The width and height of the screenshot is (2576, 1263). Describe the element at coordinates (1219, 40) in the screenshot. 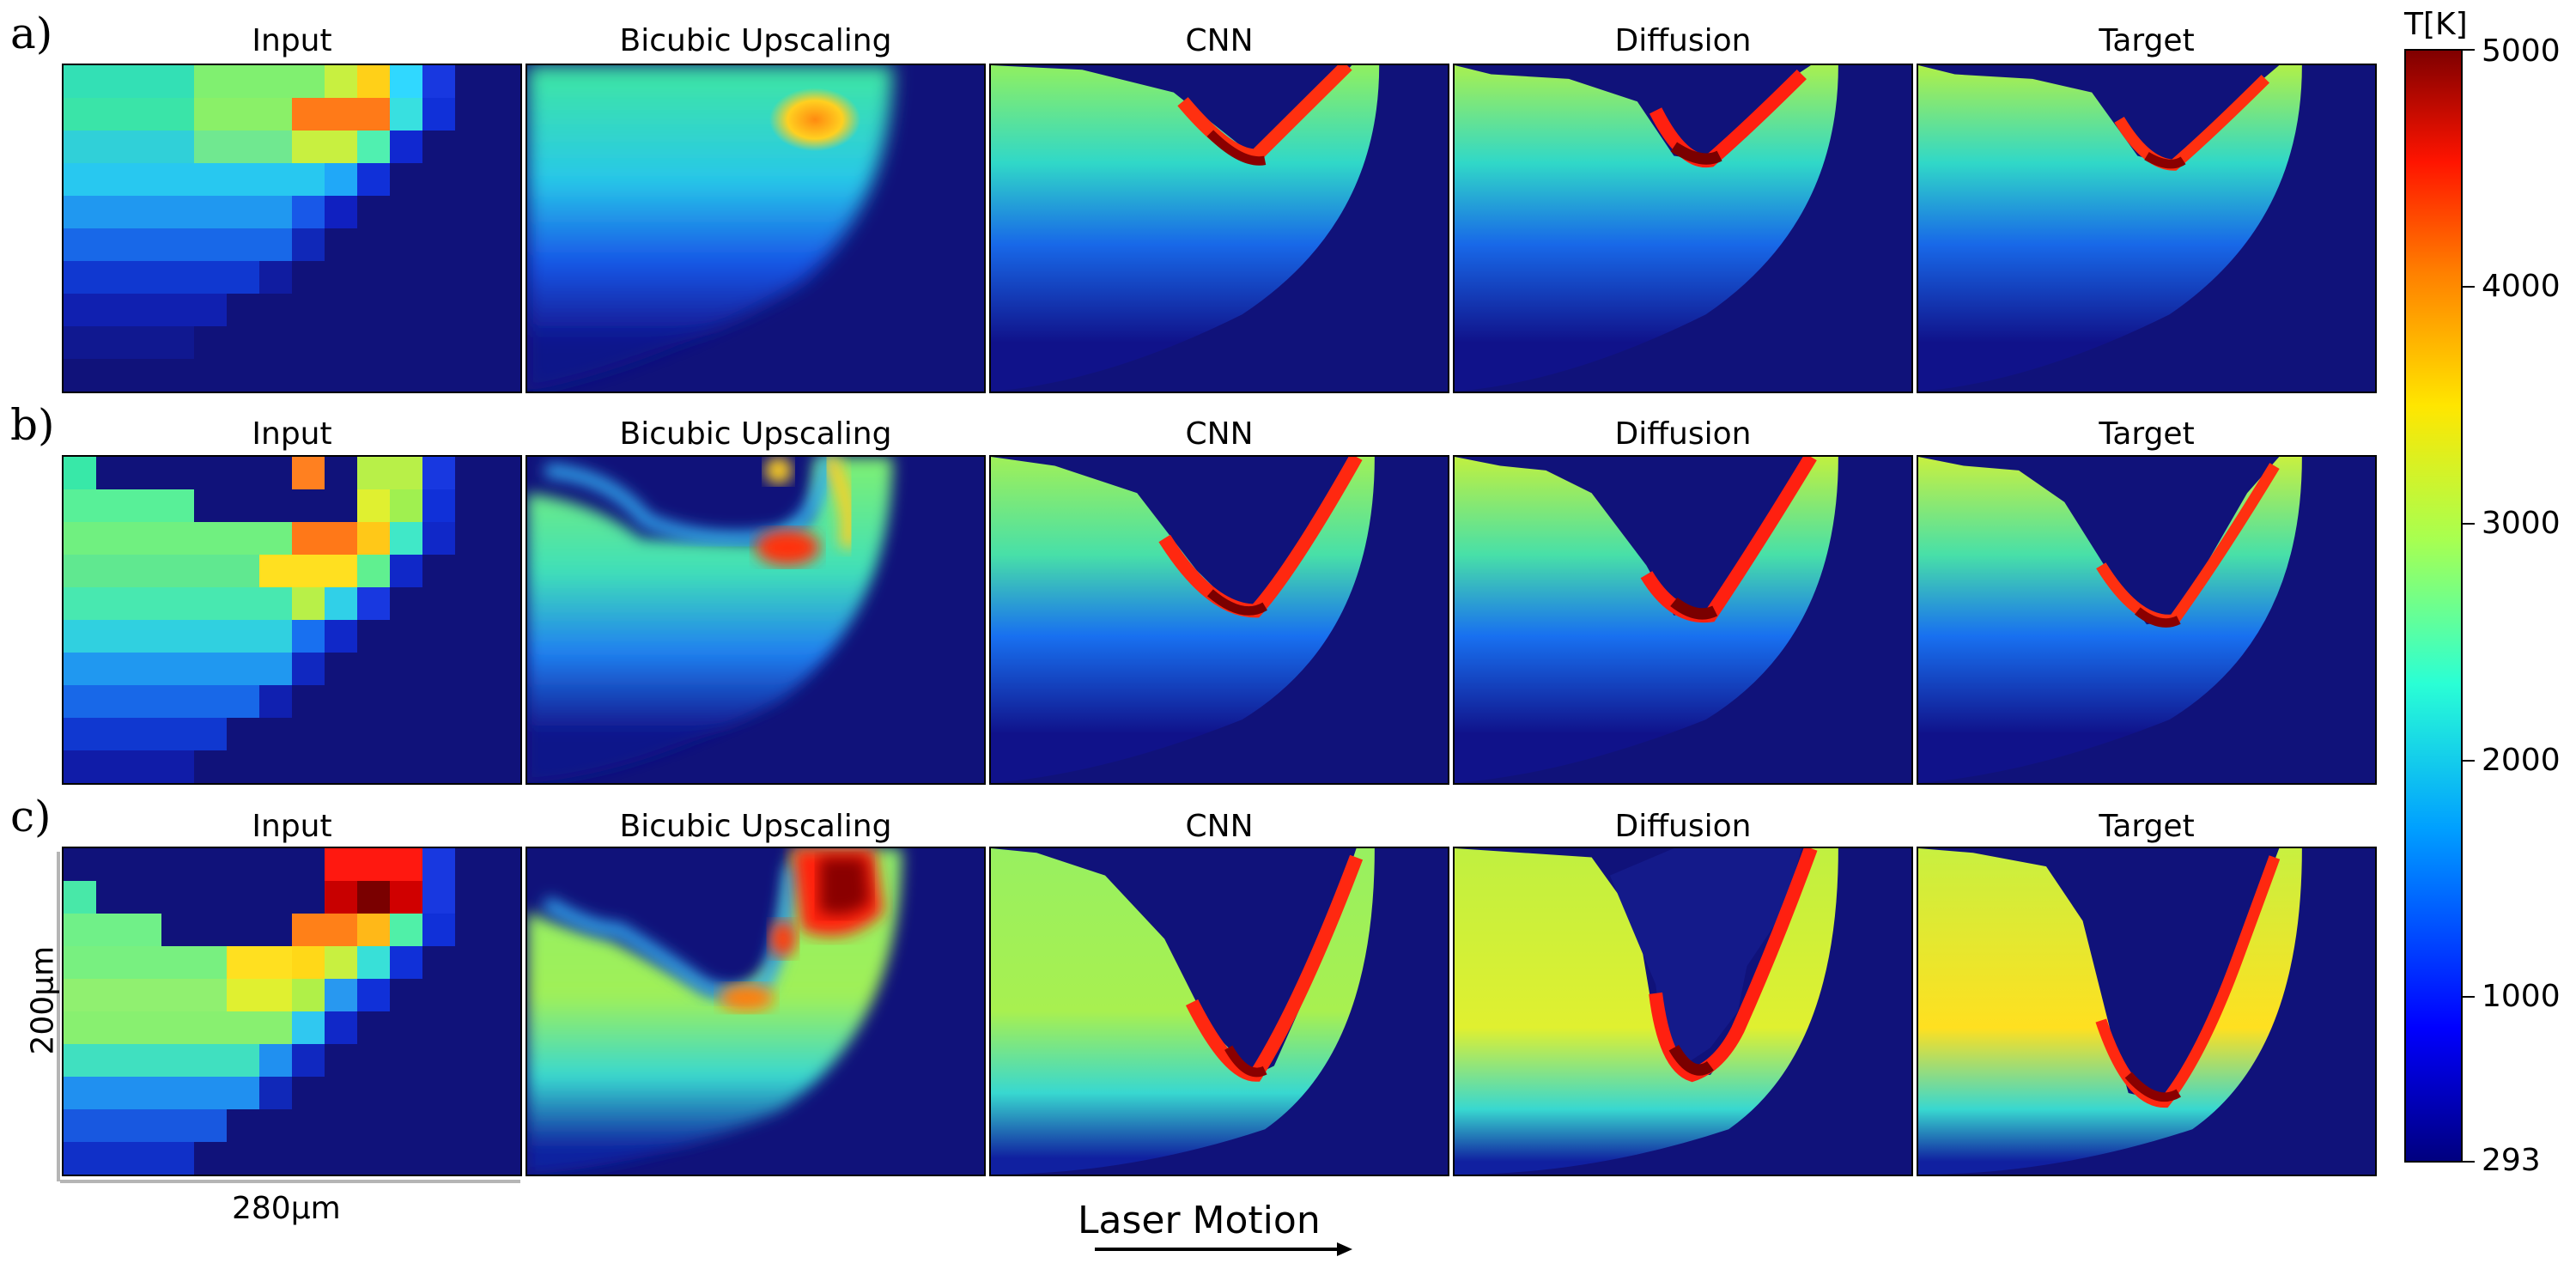

I see `title-cnn-a: CNN` at that location.